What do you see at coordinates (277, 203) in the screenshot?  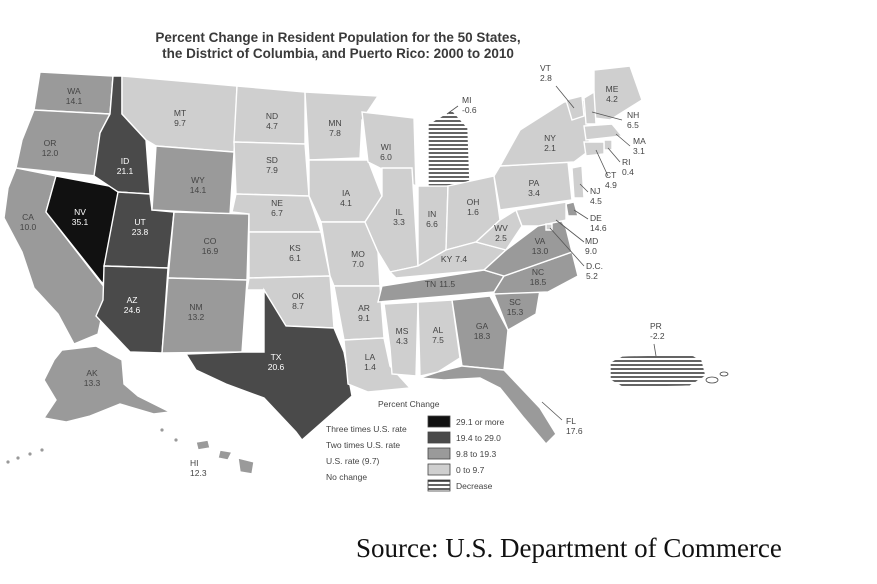 I see `state-label-ne: NE` at bounding box center [277, 203].